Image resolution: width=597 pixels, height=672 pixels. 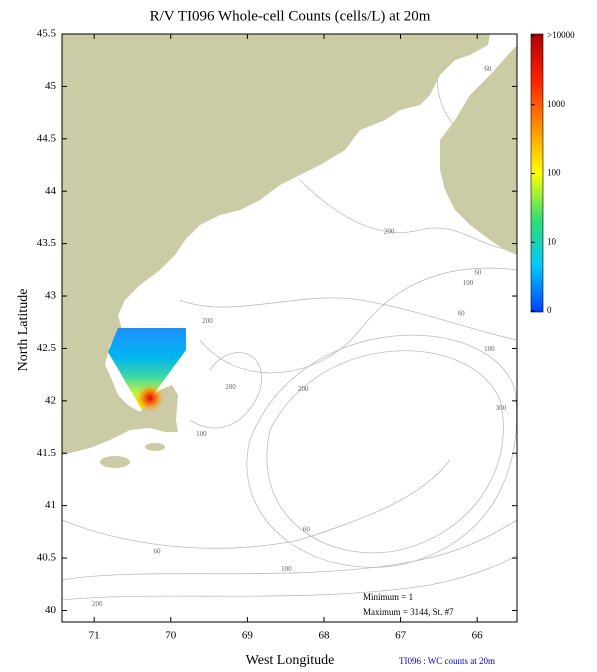 What do you see at coordinates (290, 660) in the screenshot?
I see `x-axis-label: West Longitude` at bounding box center [290, 660].